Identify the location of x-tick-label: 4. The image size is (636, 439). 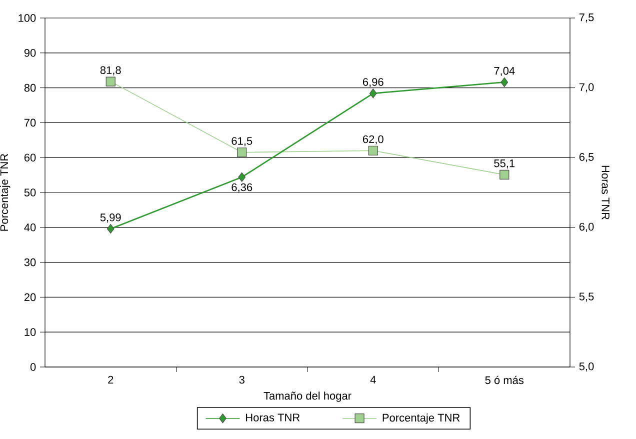
(373, 380).